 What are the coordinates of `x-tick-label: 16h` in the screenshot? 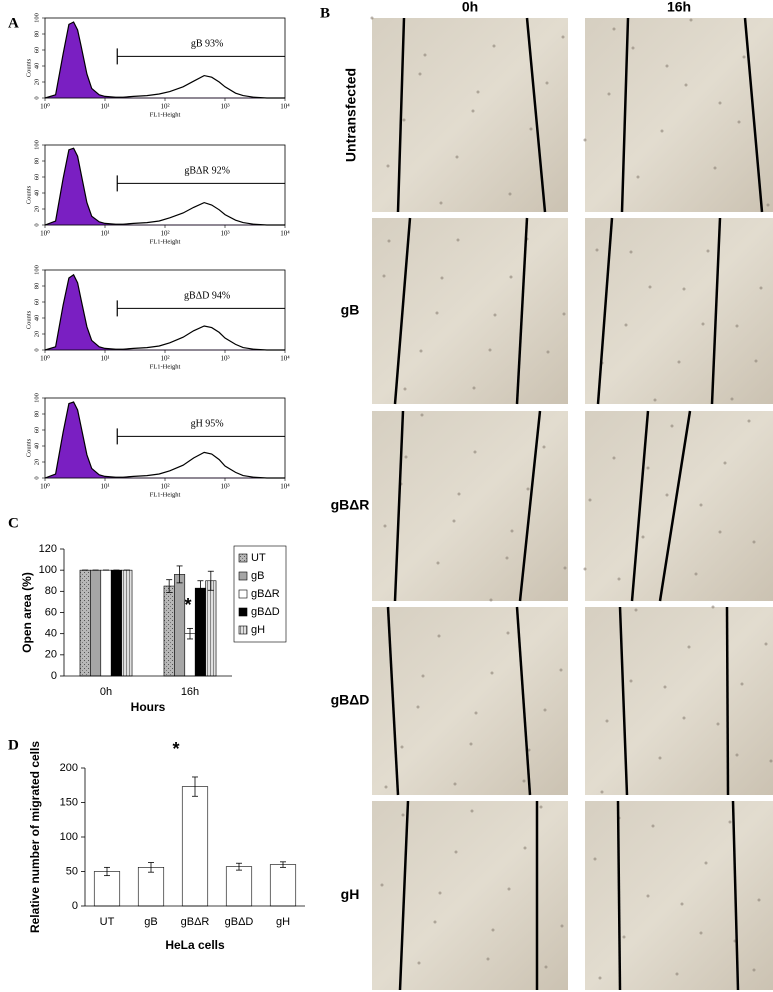 It's located at (190, 692).